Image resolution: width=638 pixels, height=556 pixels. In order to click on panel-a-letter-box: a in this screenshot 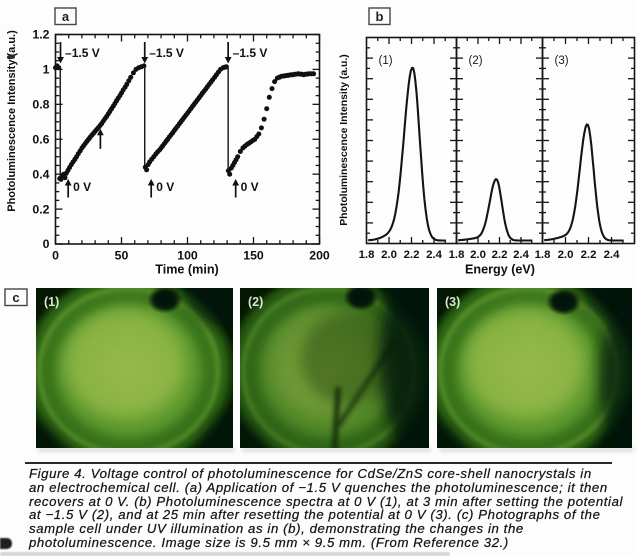, I will do `click(65, 16)`.